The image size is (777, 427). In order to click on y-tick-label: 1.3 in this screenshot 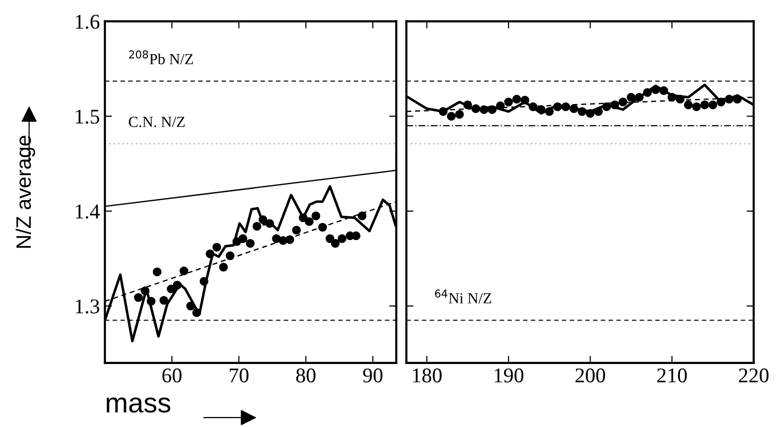, I will do `click(88, 306)`.